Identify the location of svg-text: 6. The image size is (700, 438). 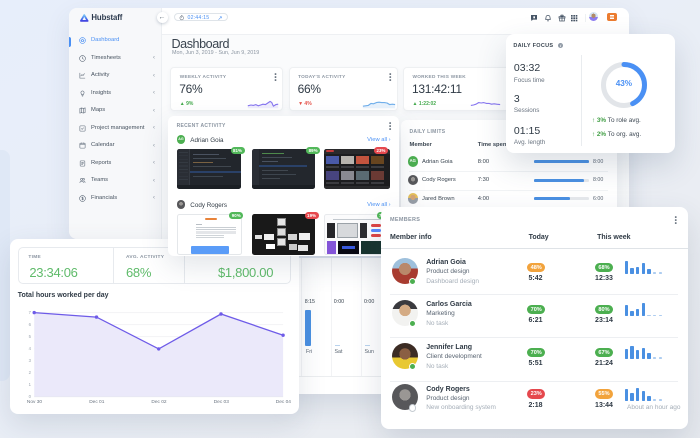
(30, 325).